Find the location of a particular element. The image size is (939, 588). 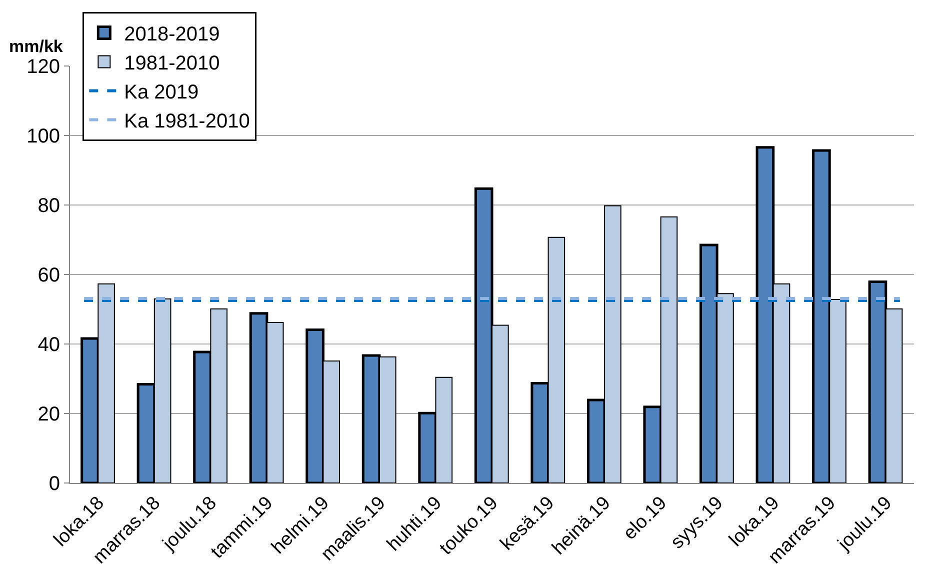

legend-label: 2018-2019 is located at coordinates (172, 35).